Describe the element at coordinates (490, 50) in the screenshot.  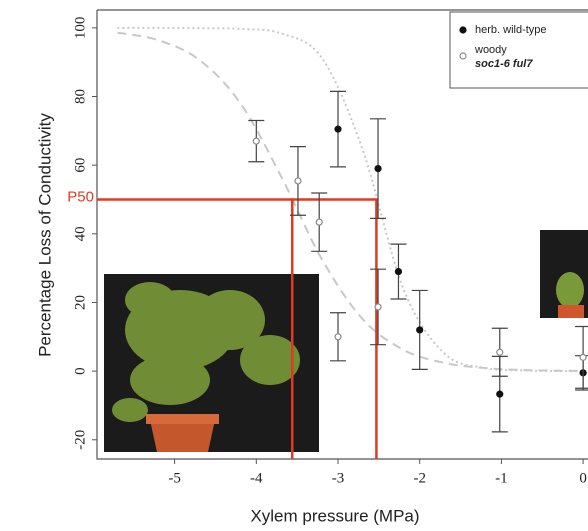
I see `legend-label: woody` at that location.